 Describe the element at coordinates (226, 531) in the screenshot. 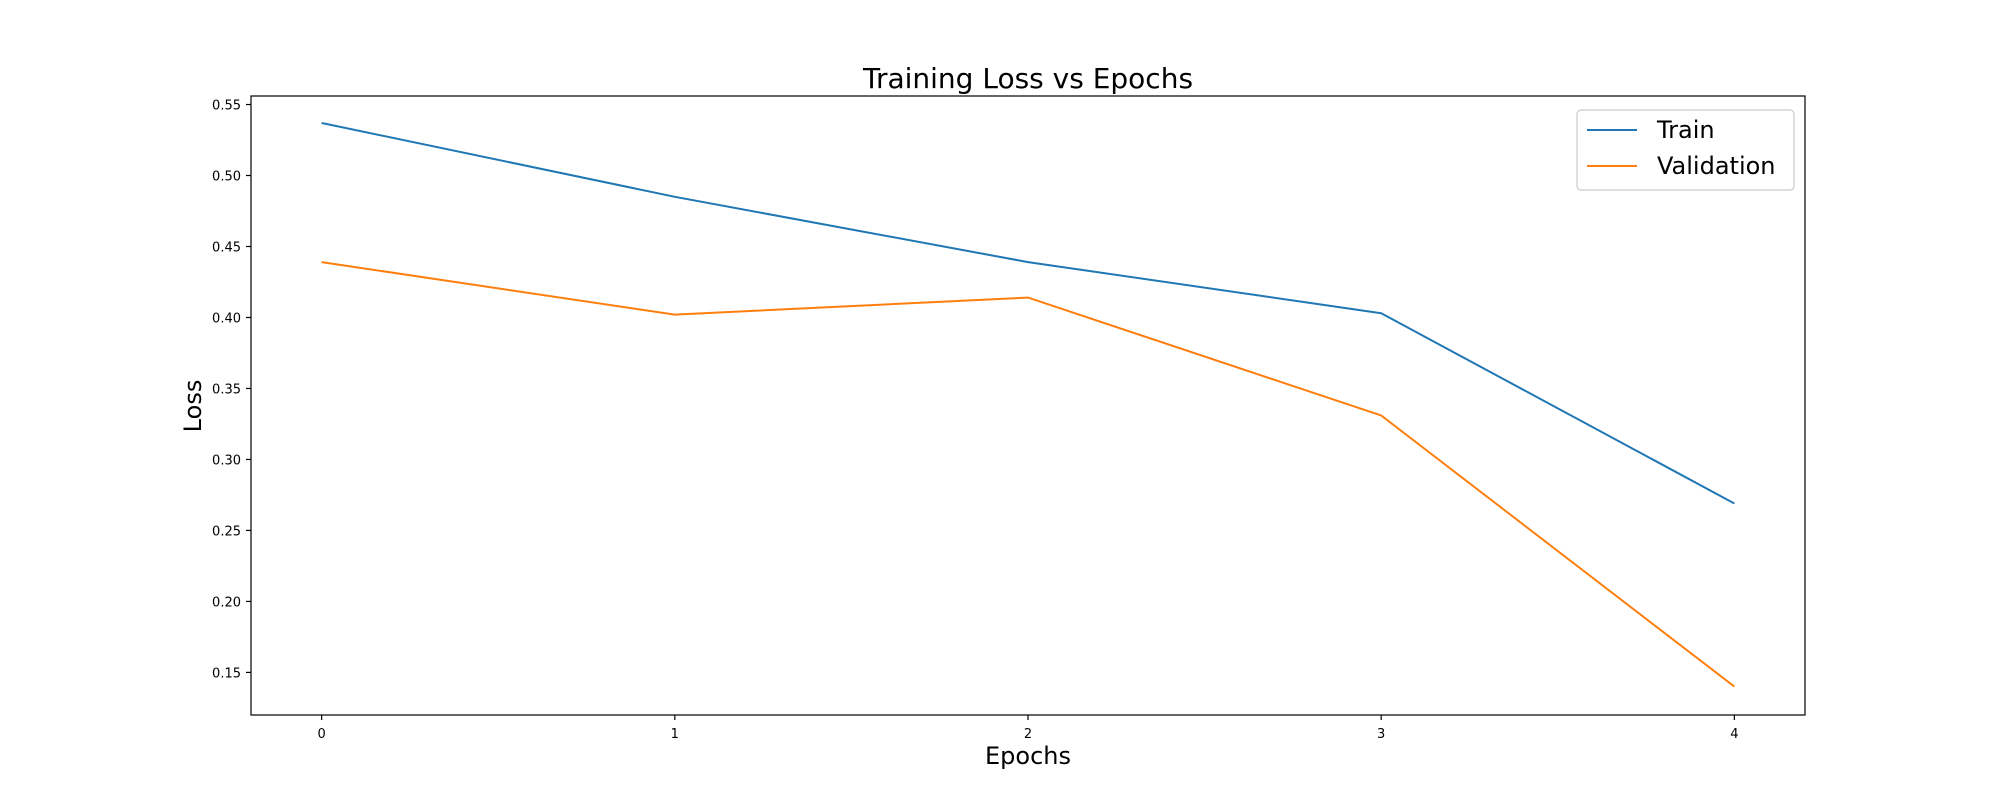

I see `y-tick-label: 0.25` at that location.